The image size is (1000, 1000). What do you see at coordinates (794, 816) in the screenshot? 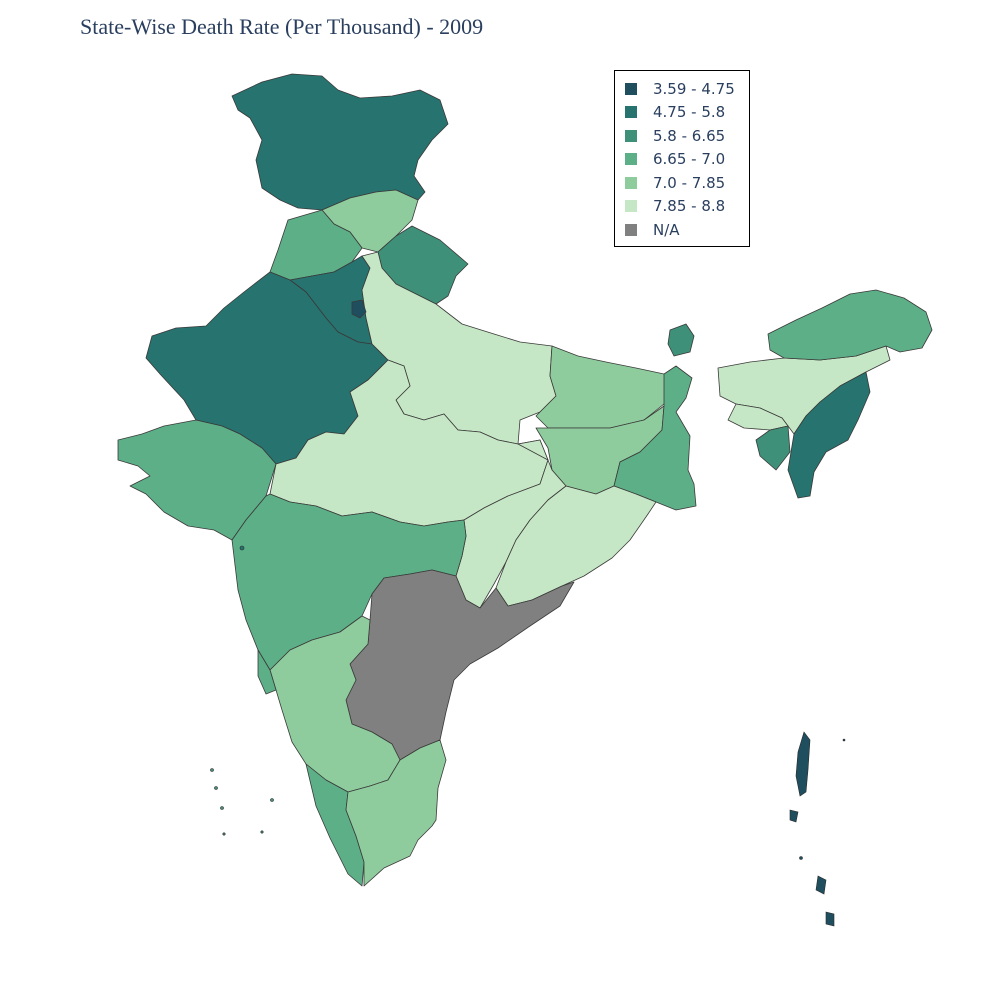
I see `island-andaman-south` at bounding box center [794, 816].